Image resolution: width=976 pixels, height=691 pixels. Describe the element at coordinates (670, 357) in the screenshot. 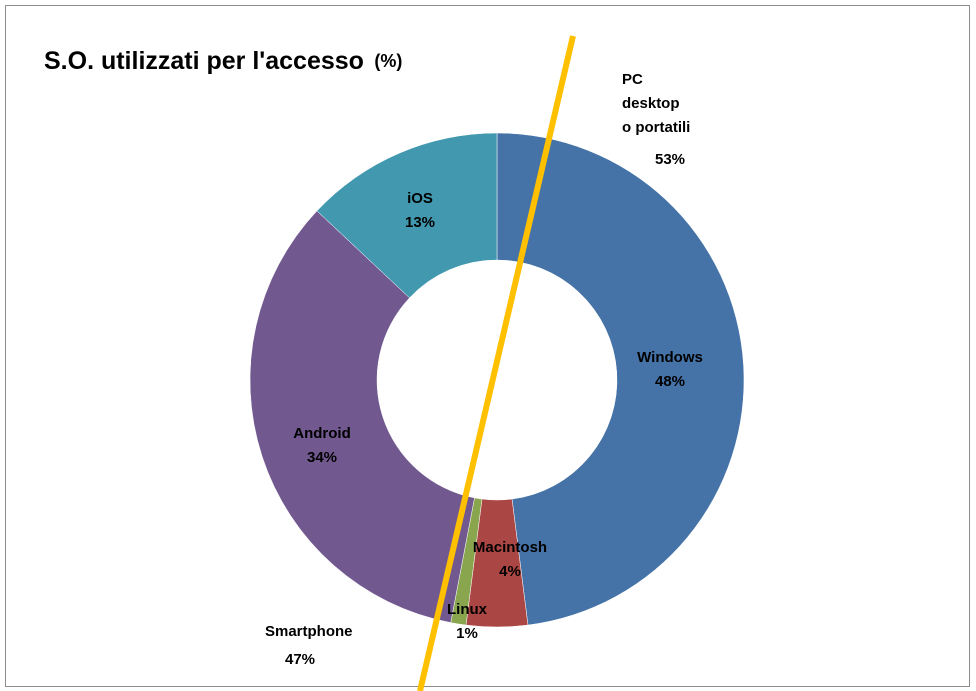

I see `slice-name: Windows` at that location.